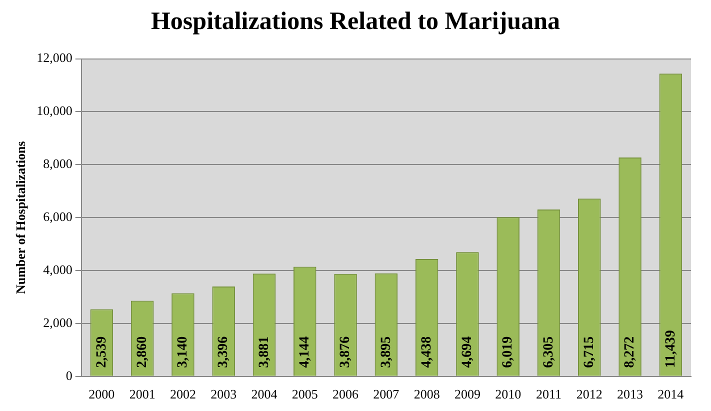  I want to click on y-tick-label: 0, so click(69, 375).